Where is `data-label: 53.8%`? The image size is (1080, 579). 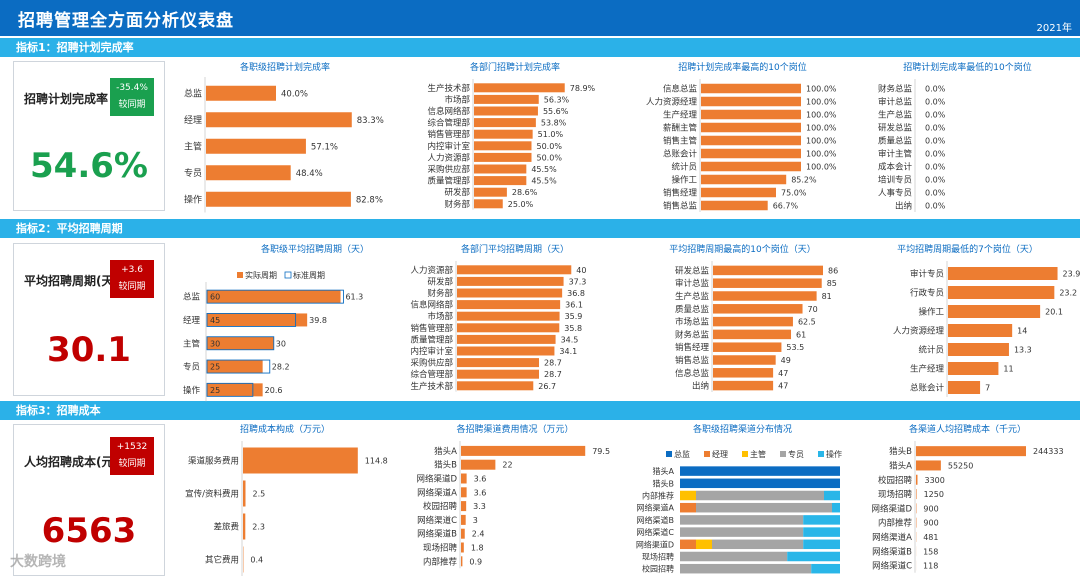
data-label: 53.8% is located at coordinates (554, 123).